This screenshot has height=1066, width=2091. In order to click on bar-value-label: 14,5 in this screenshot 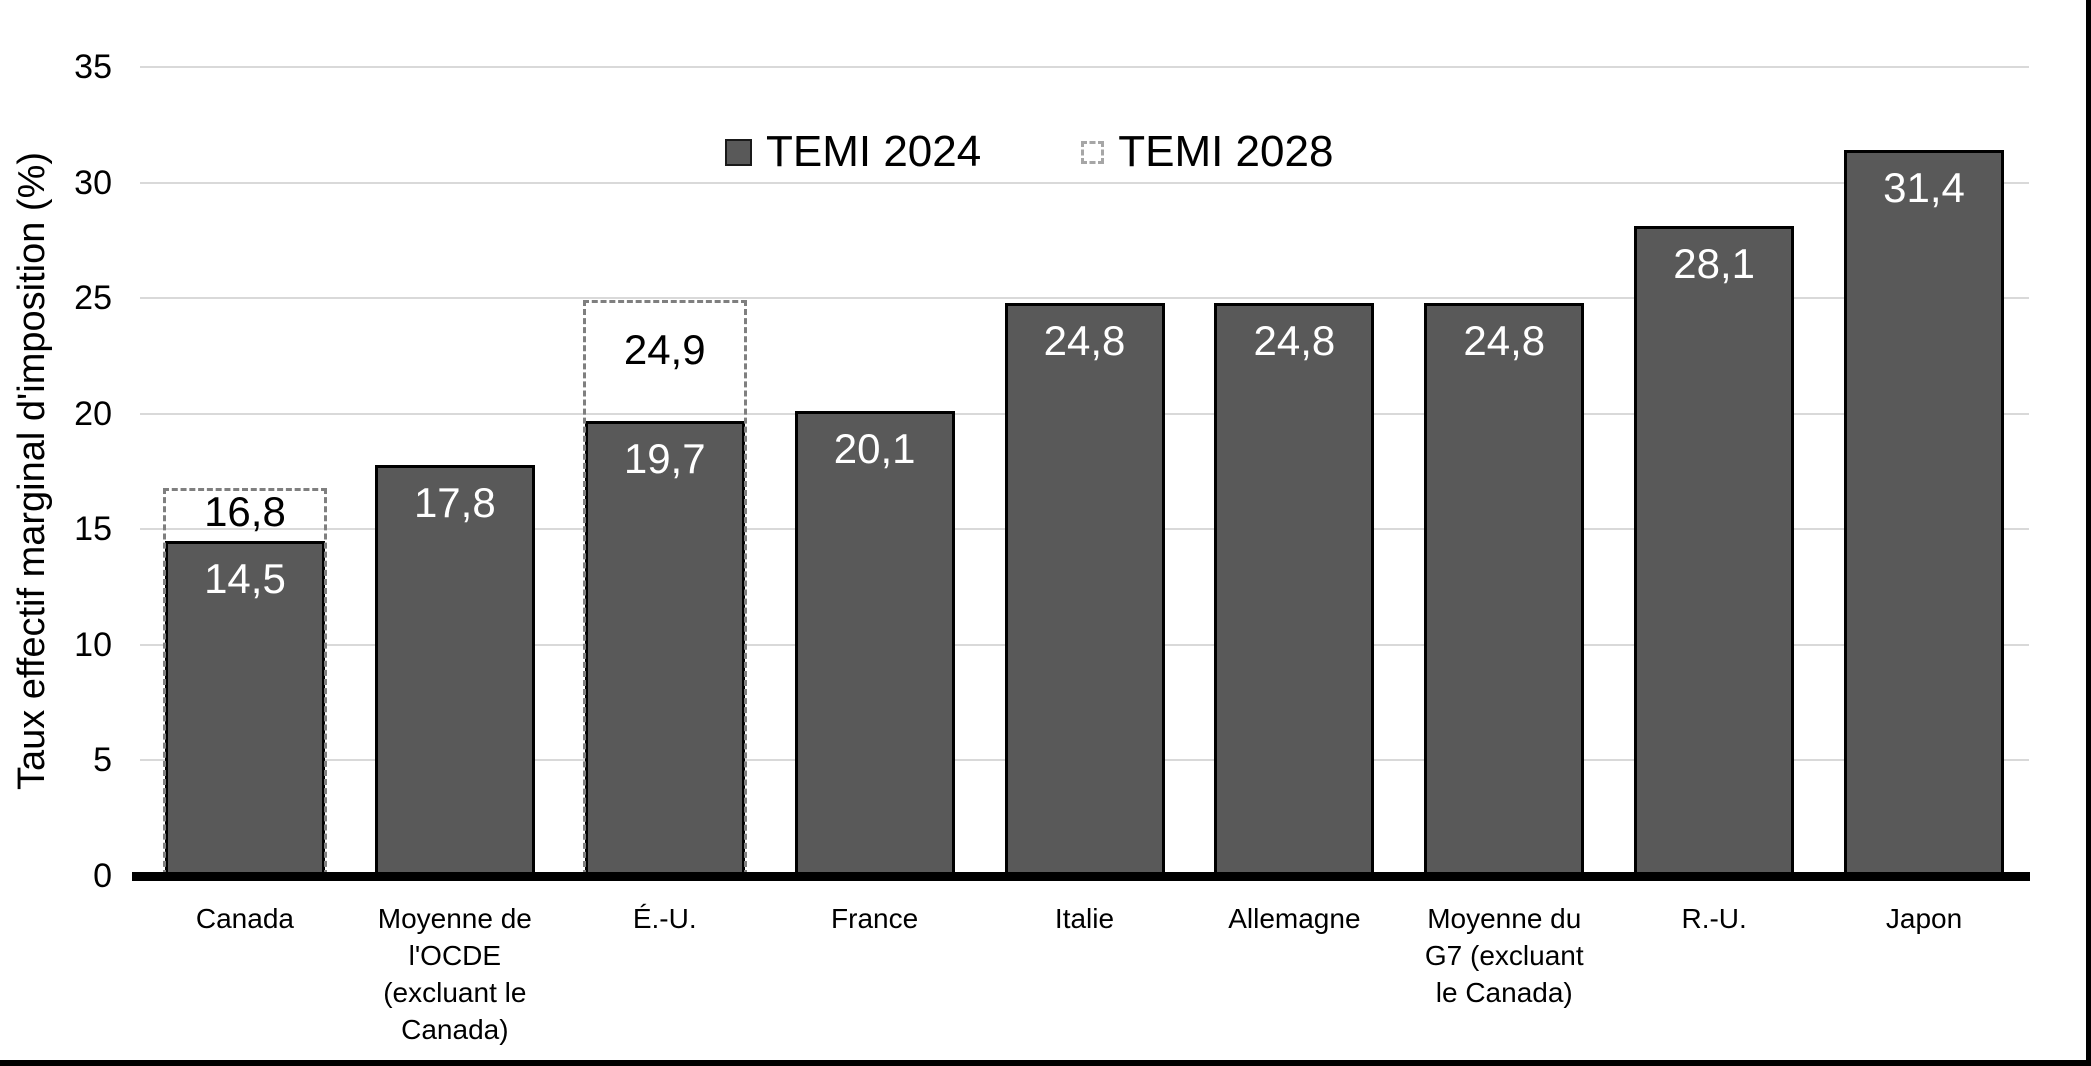, I will do `click(245, 578)`.